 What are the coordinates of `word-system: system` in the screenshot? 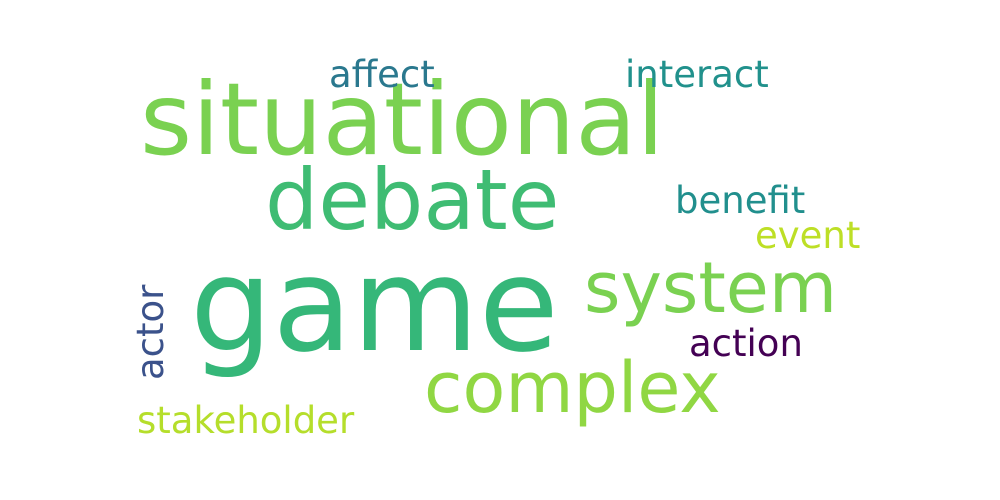 It's located at (711, 288).